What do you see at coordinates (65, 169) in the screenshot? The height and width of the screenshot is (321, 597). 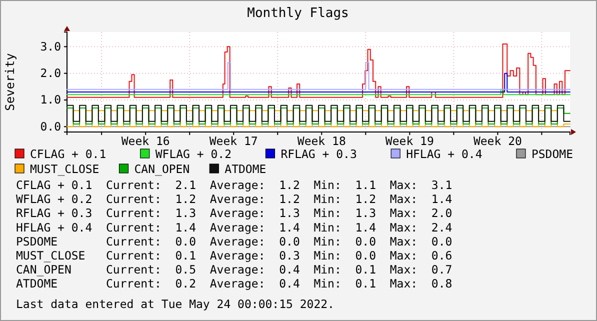 I see `legend-label: MUST_CLOSE` at bounding box center [65, 169].